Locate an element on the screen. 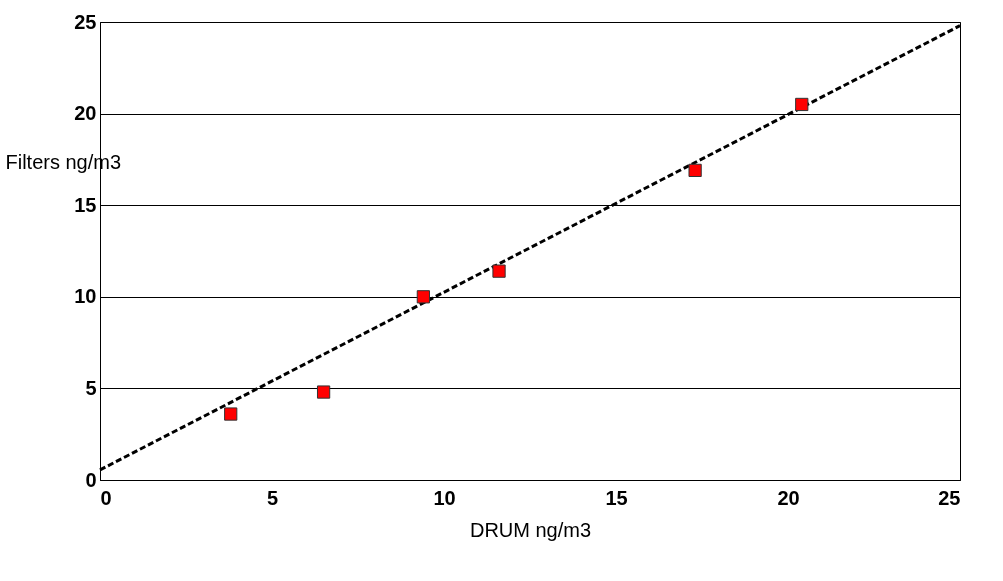 This screenshot has width=1003, height=581. x-tick-label: 10 is located at coordinates (444, 497).